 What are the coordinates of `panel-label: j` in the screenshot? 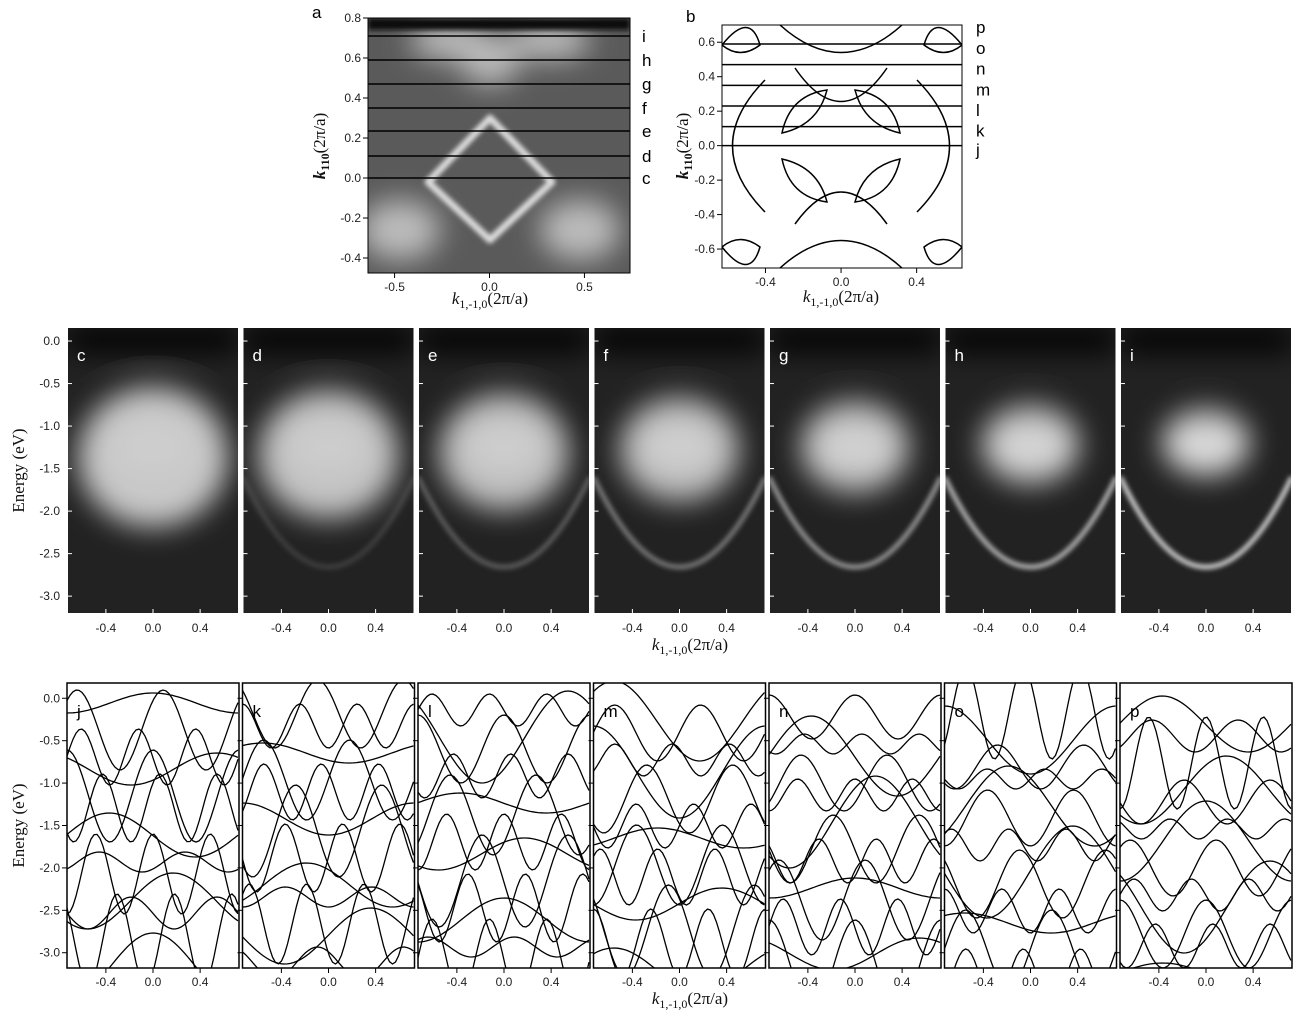 It's located at (78, 711).